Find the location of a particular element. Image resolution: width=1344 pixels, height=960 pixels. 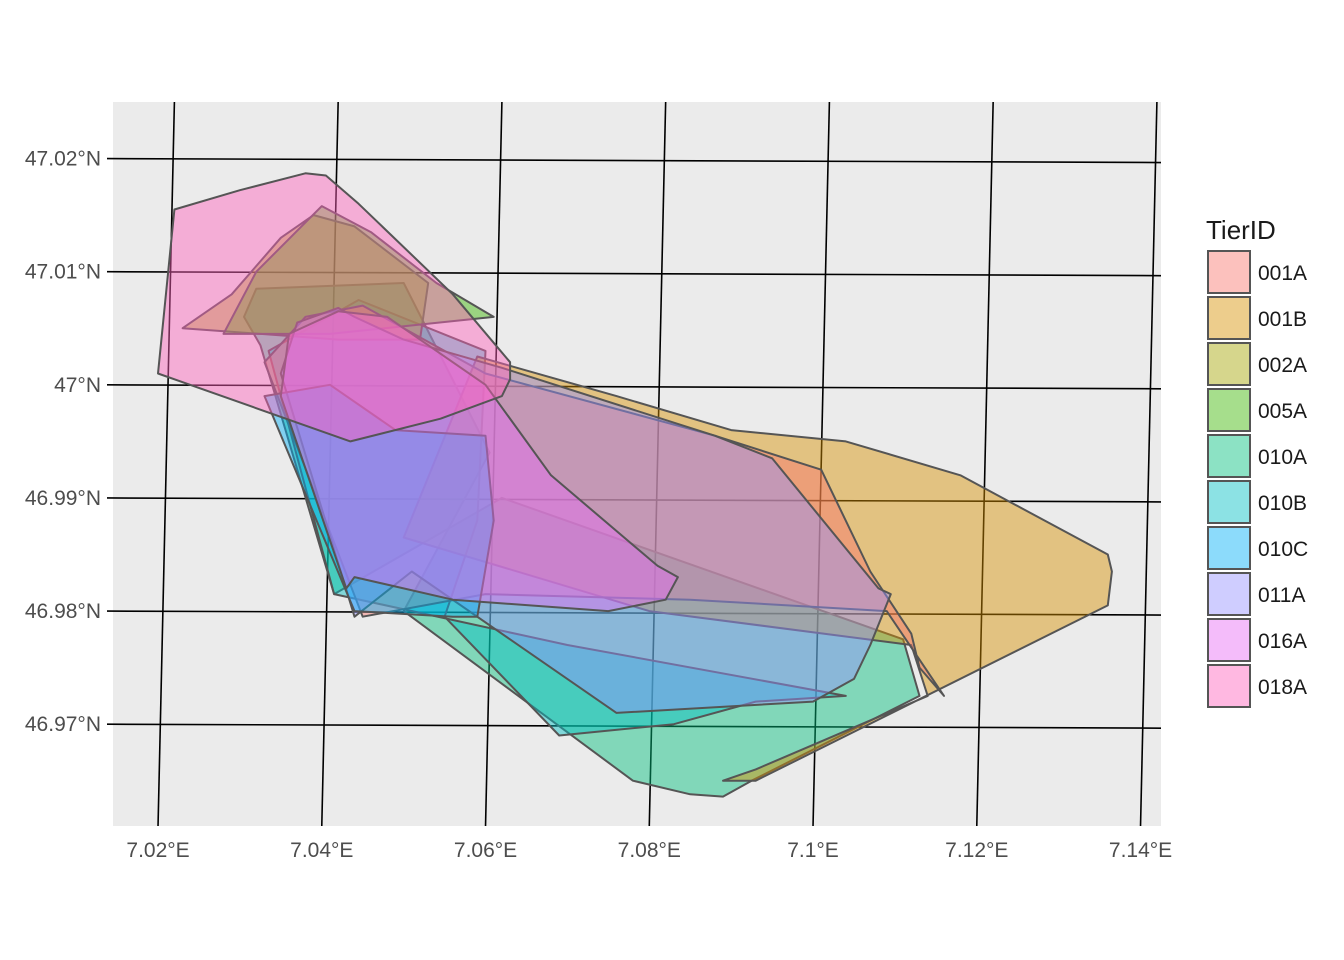

legend-key-002a is located at coordinates (1229, 364).